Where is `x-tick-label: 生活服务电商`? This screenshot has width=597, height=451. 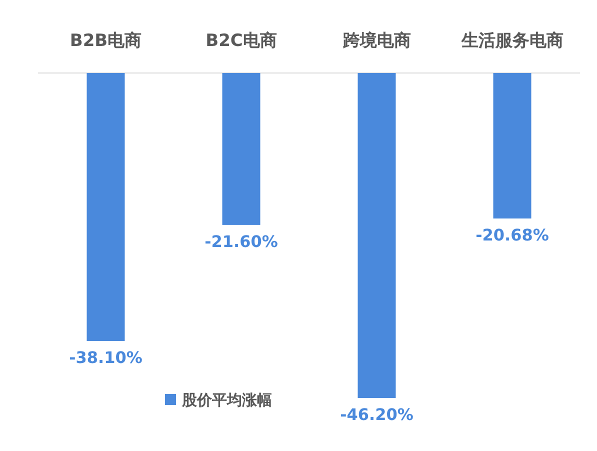
x-tick-label: 生活服务电商 is located at coordinates (512, 41).